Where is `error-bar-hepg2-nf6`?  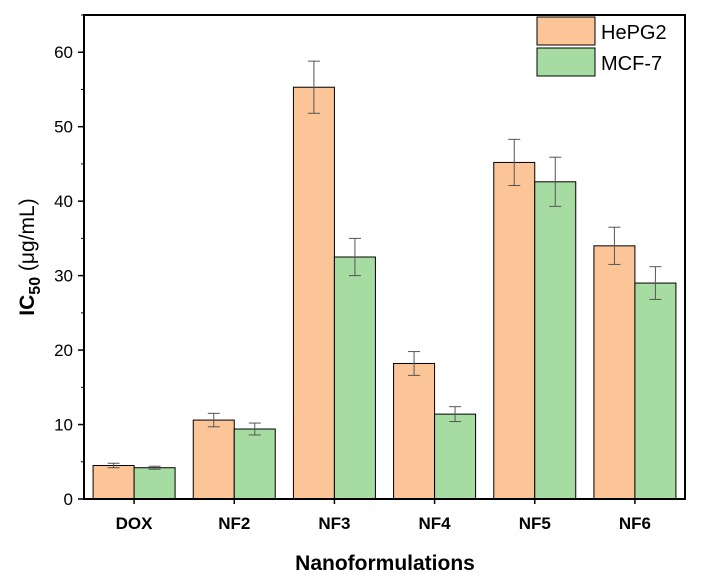
error-bar-hepg2-nf6 is located at coordinates (614, 245).